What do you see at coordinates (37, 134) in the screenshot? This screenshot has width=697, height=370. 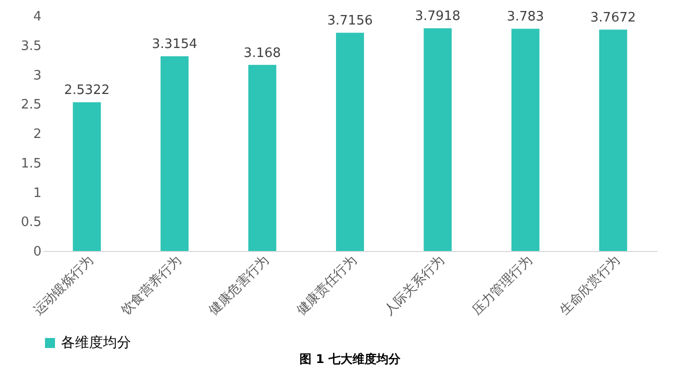 I see `y-tick-label: 2` at bounding box center [37, 134].